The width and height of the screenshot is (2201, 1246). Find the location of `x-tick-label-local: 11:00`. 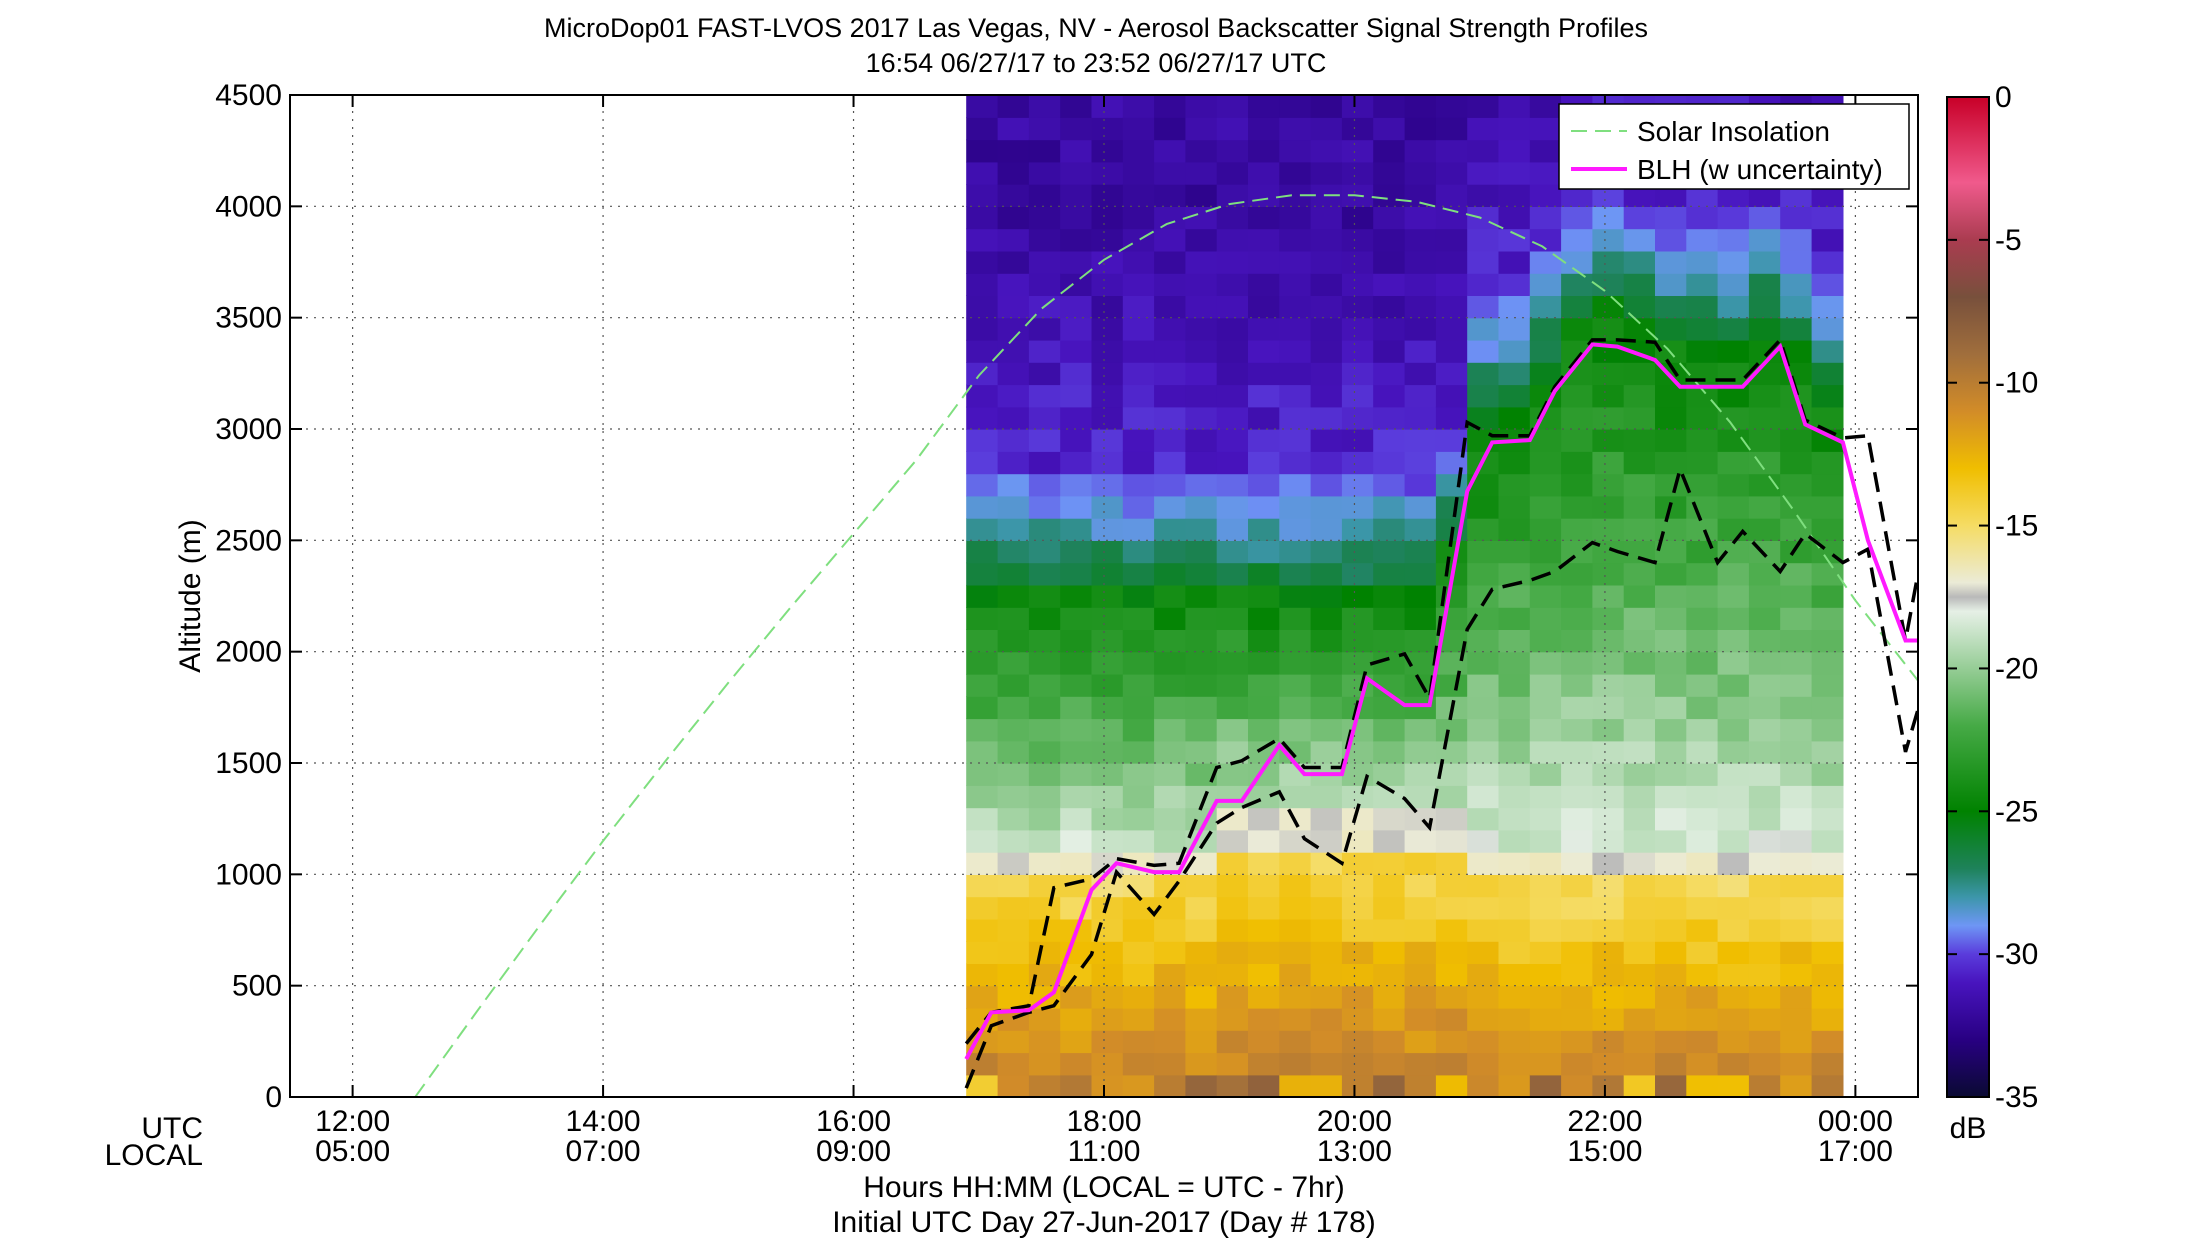

x-tick-label-local: 11:00 is located at coordinates (1104, 1151).